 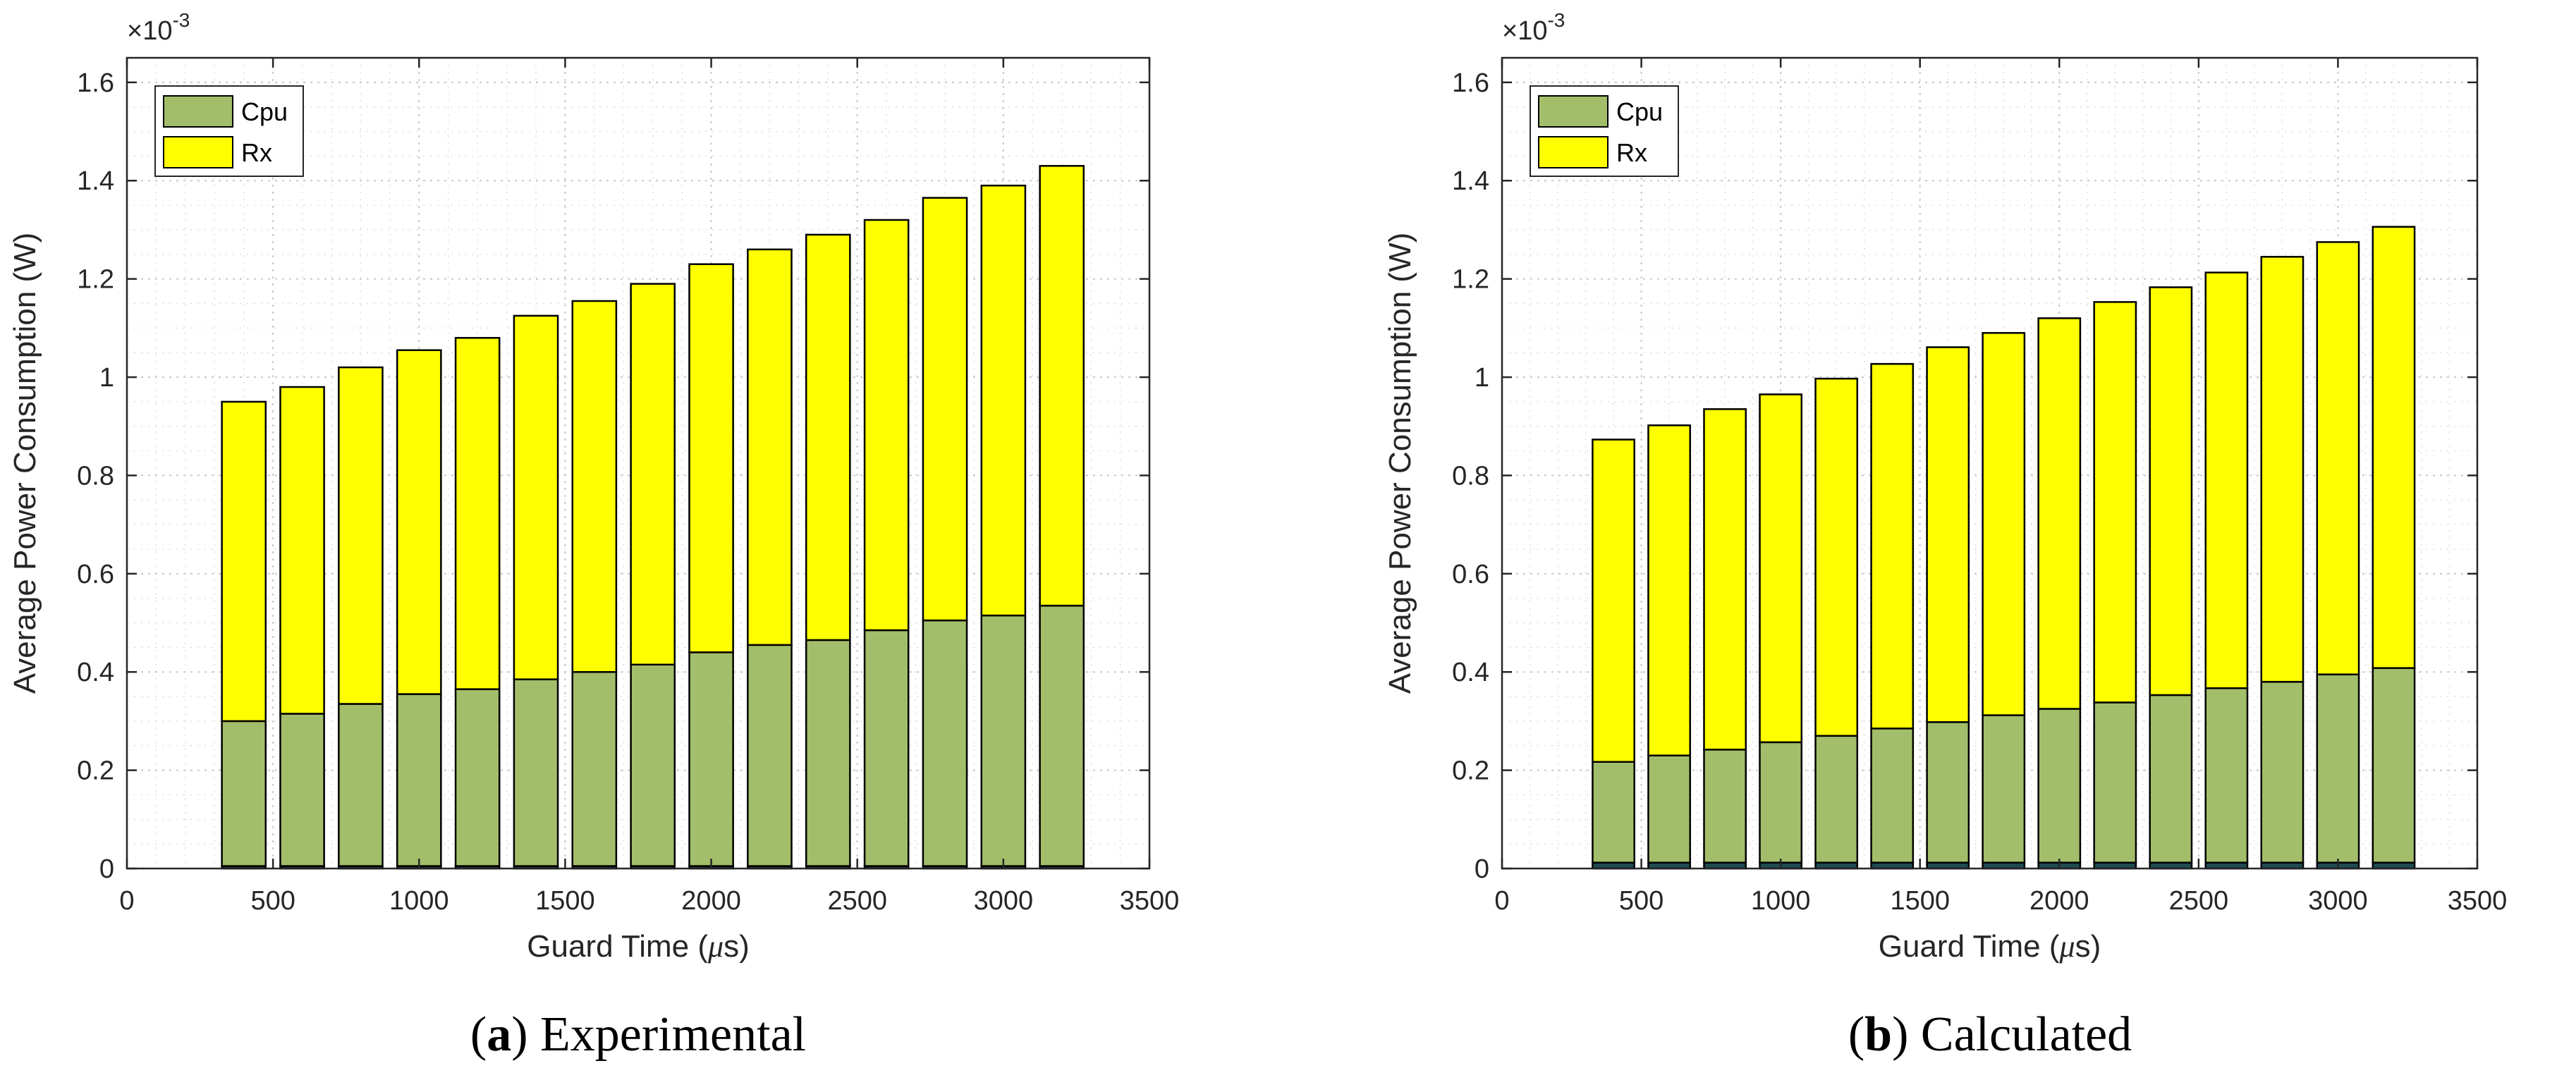 What do you see at coordinates (499, 1034) in the screenshot?
I see `caption-letter: a` at bounding box center [499, 1034].